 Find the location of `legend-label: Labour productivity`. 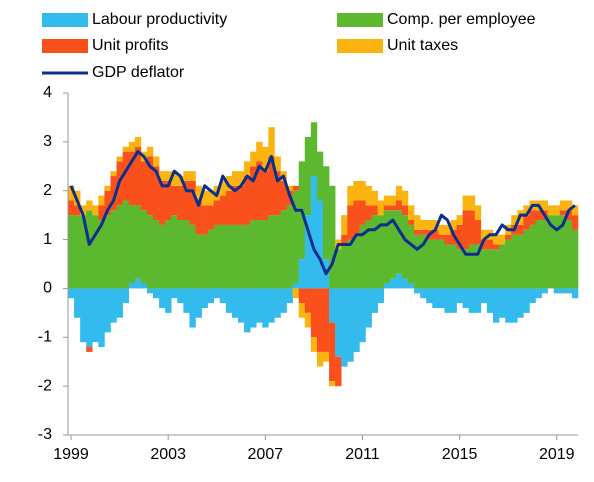

legend-label: Labour productivity is located at coordinates (159, 19).